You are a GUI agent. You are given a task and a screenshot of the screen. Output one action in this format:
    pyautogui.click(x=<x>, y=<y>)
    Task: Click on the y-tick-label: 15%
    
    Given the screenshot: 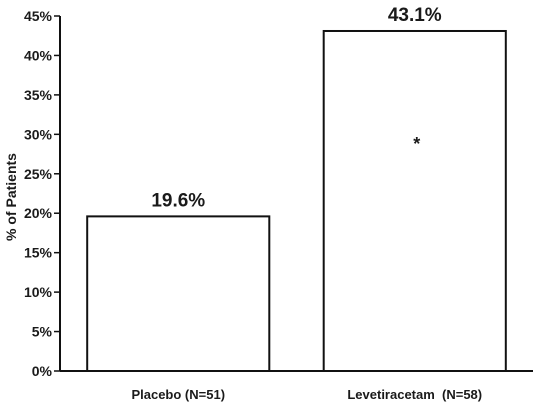 What is the action you would take?
    pyautogui.click(x=38, y=253)
    